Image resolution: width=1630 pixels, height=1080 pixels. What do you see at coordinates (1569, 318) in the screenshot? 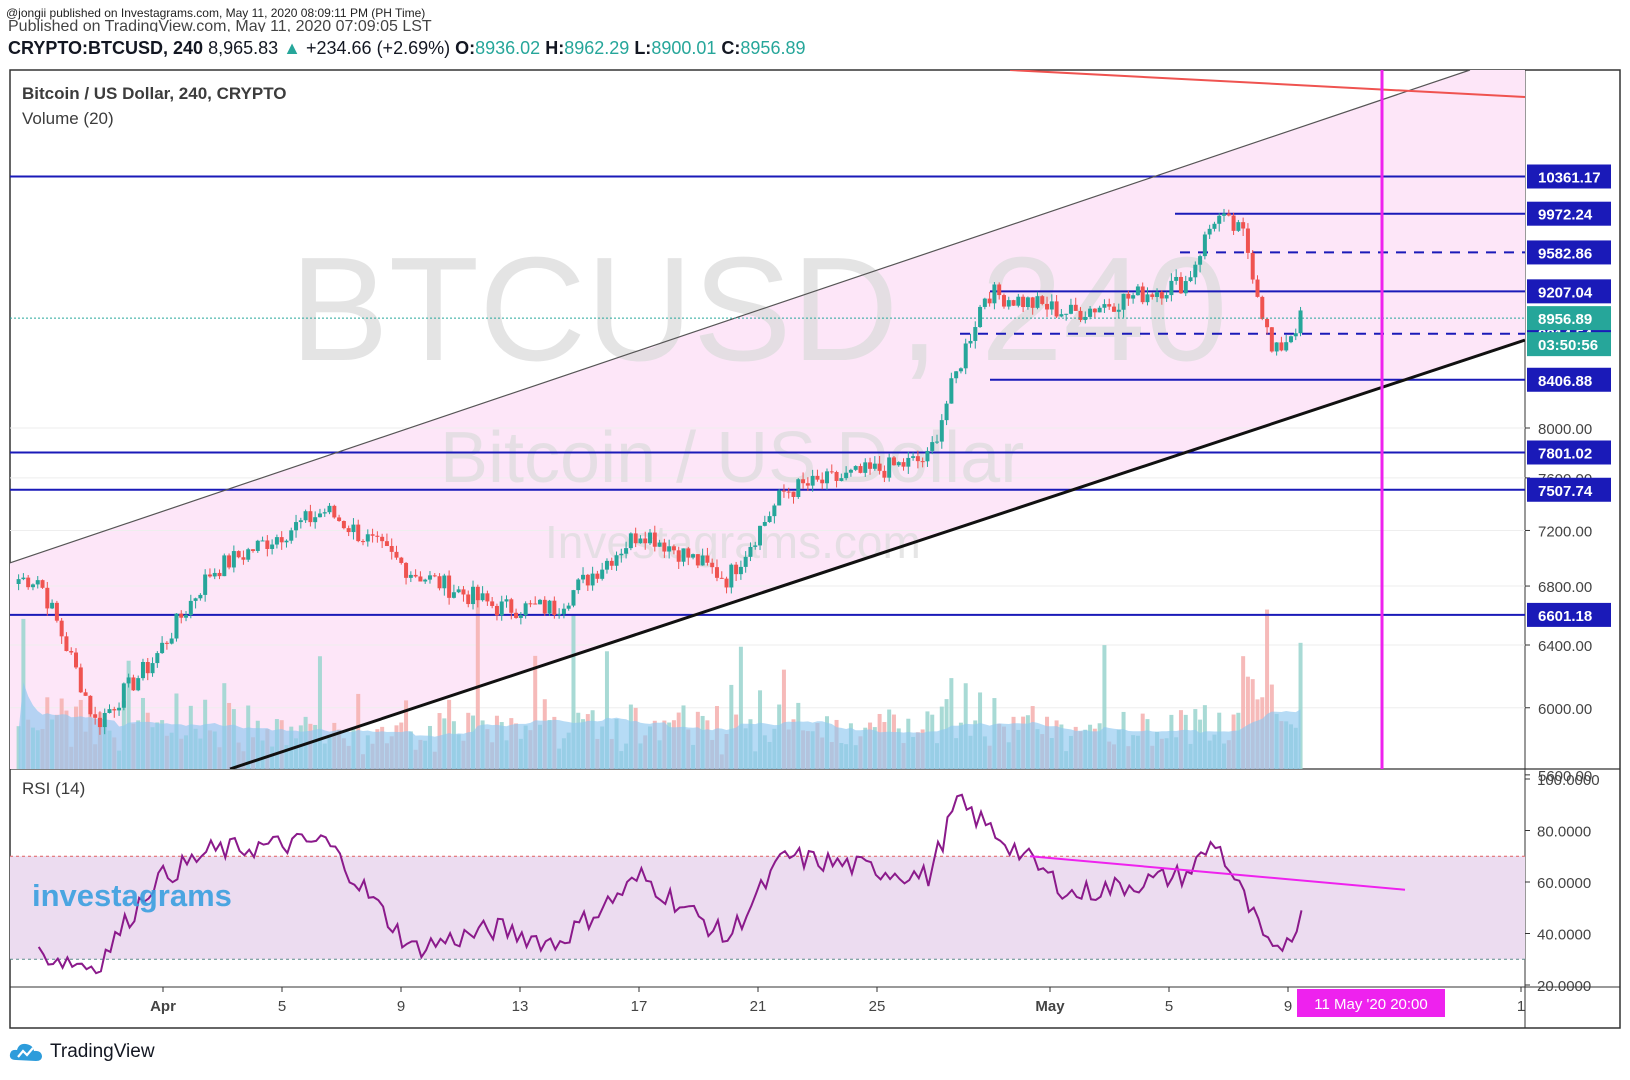
I see `last-price-label-box` at bounding box center [1569, 318].